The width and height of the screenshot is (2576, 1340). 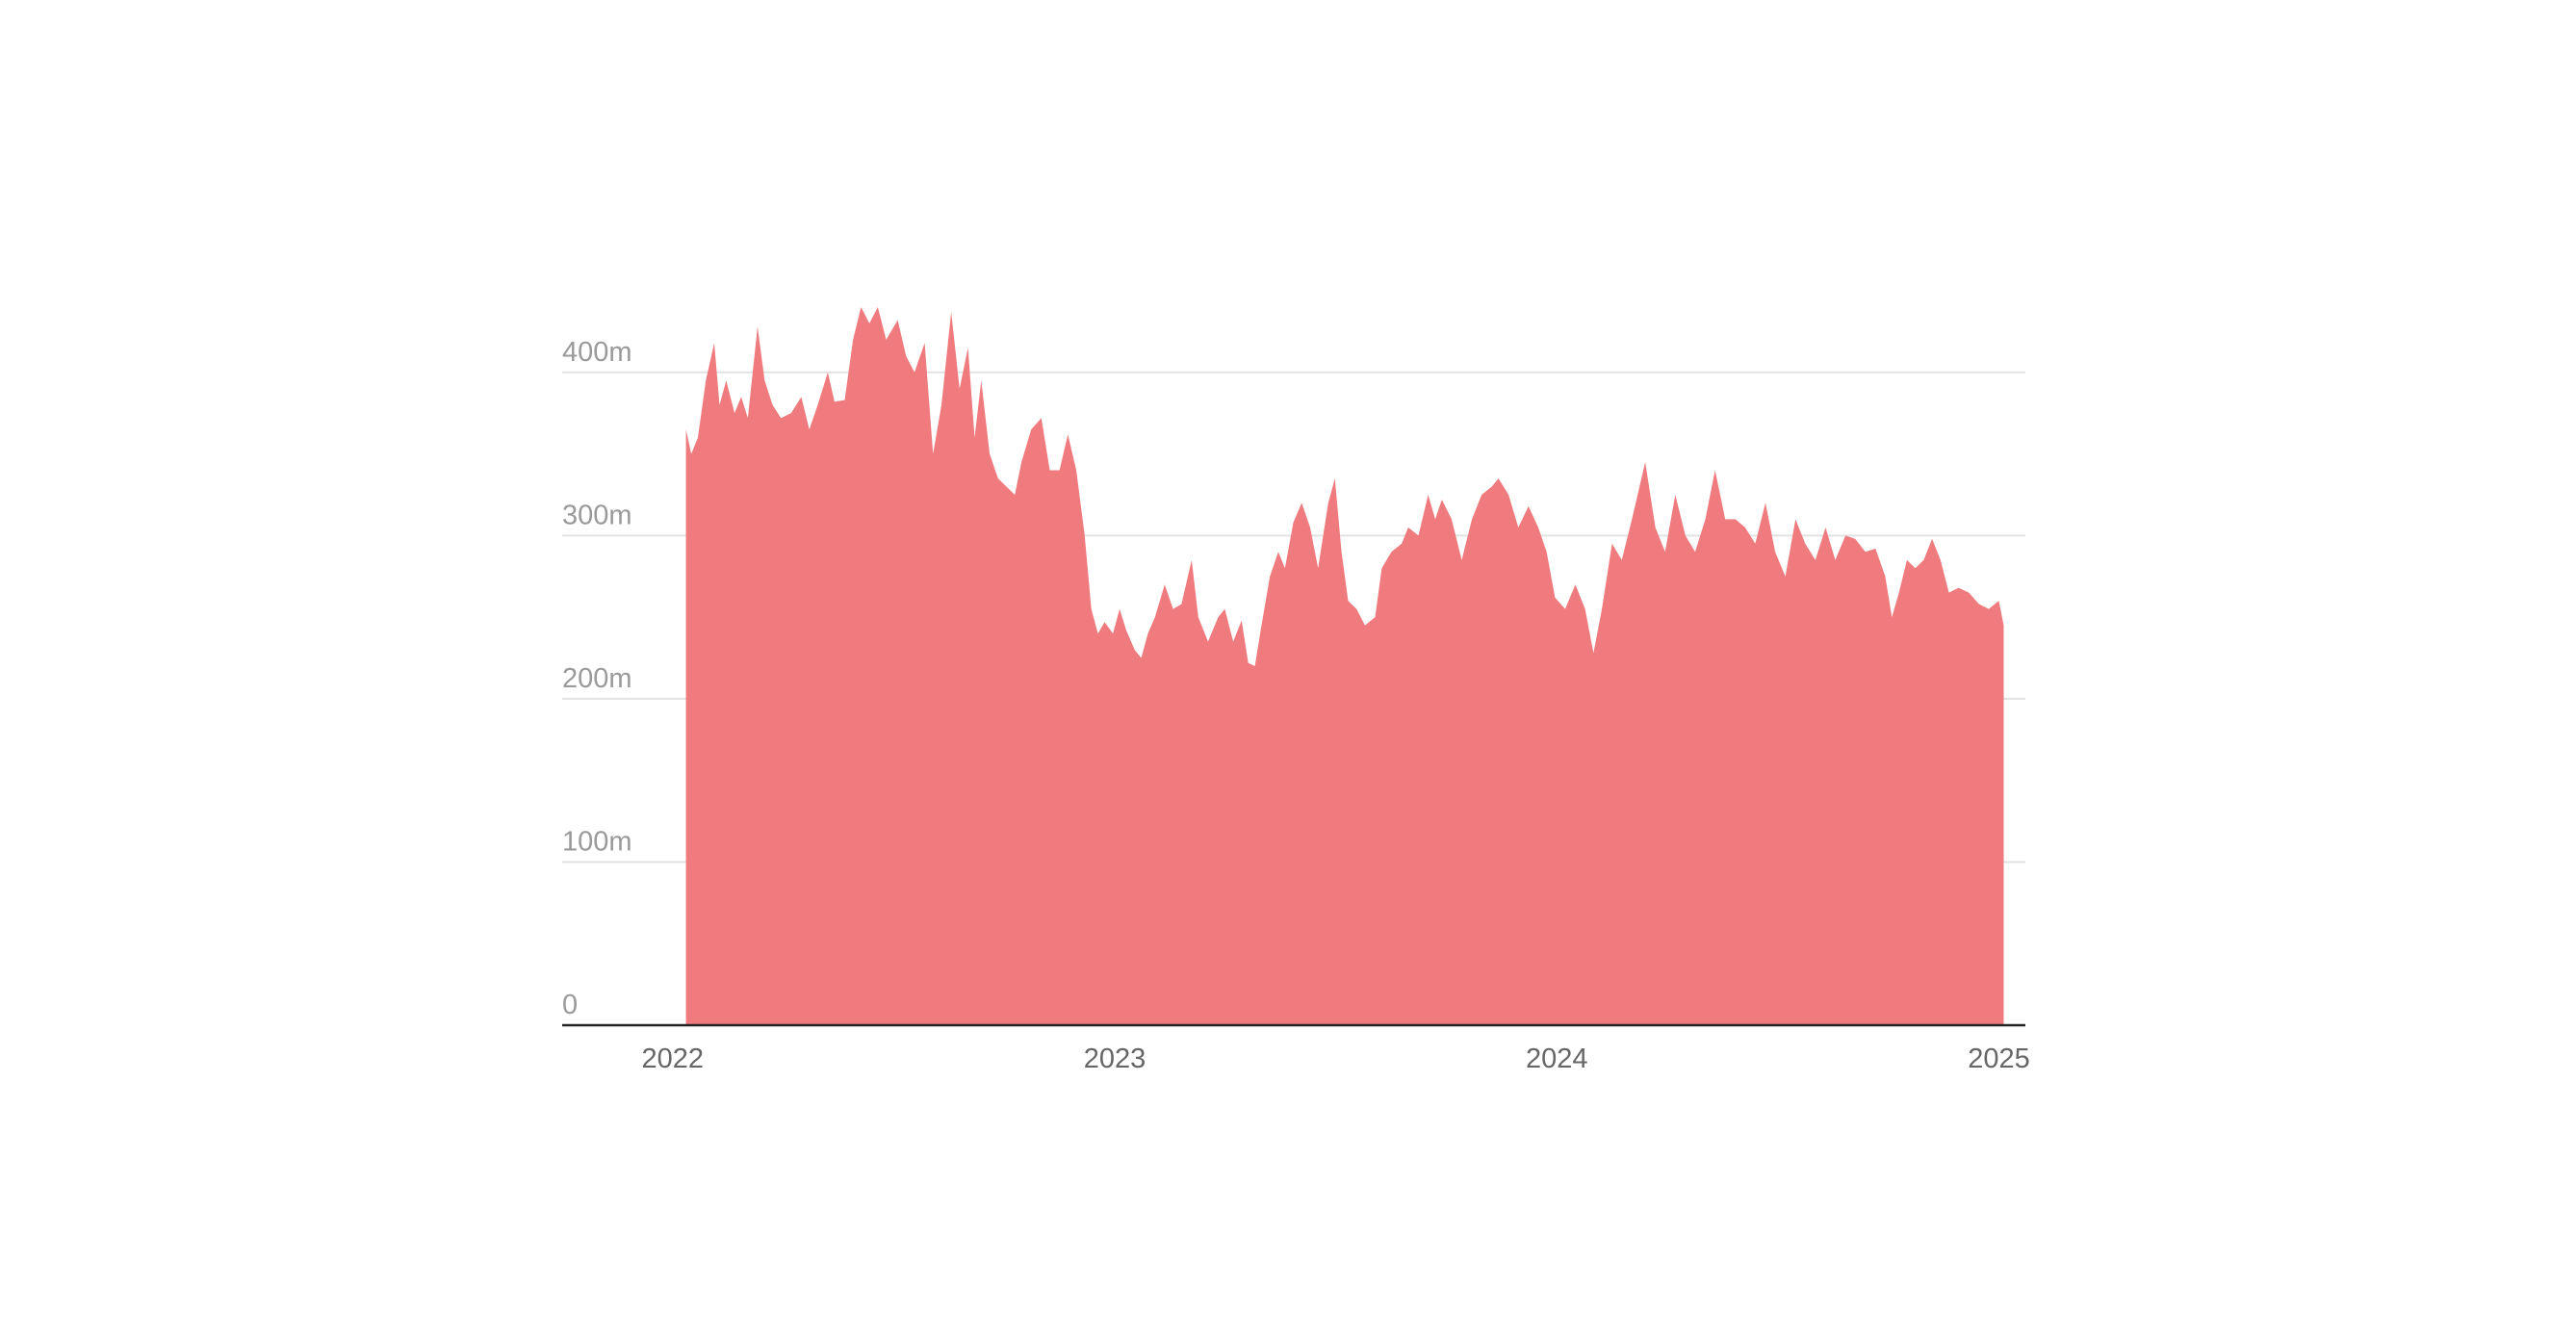 I want to click on x-tick-label: 2025, so click(x=1999, y=1059).